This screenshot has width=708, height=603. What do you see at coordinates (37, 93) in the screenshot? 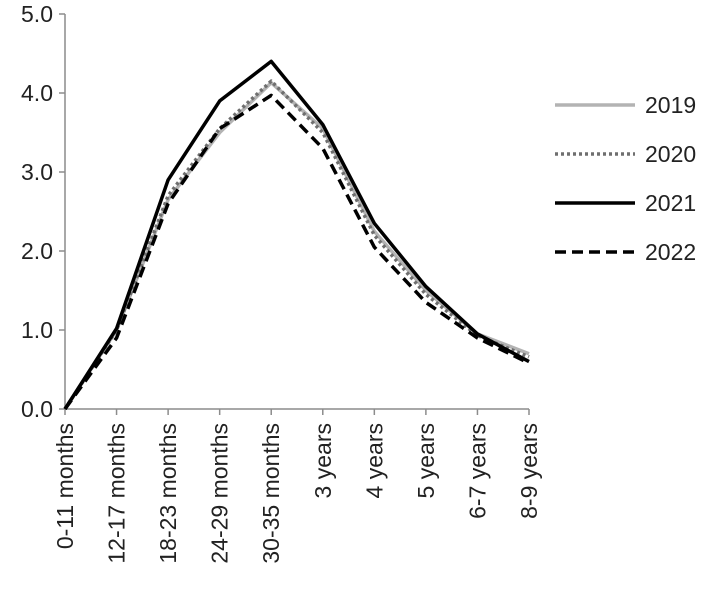
I see `y-tick-label: 4.0` at bounding box center [37, 93].